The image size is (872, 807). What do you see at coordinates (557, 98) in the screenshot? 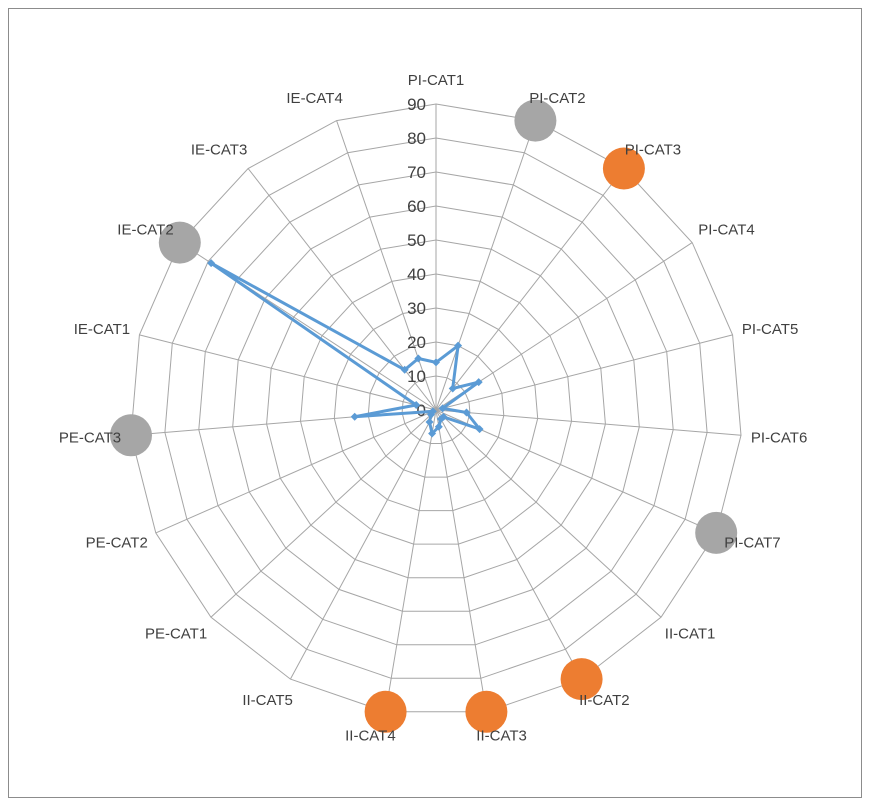
I see `category-label-pi-cat2: PI-CAT2` at bounding box center [557, 98].